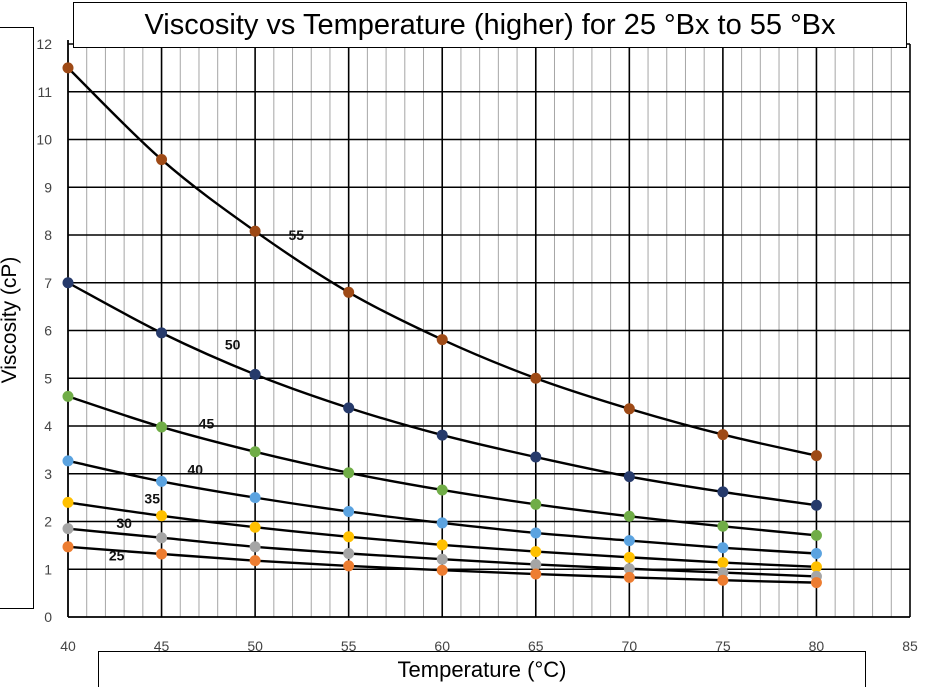  What do you see at coordinates (536, 646) in the screenshot?
I see `x-tick-label: 65` at bounding box center [536, 646].